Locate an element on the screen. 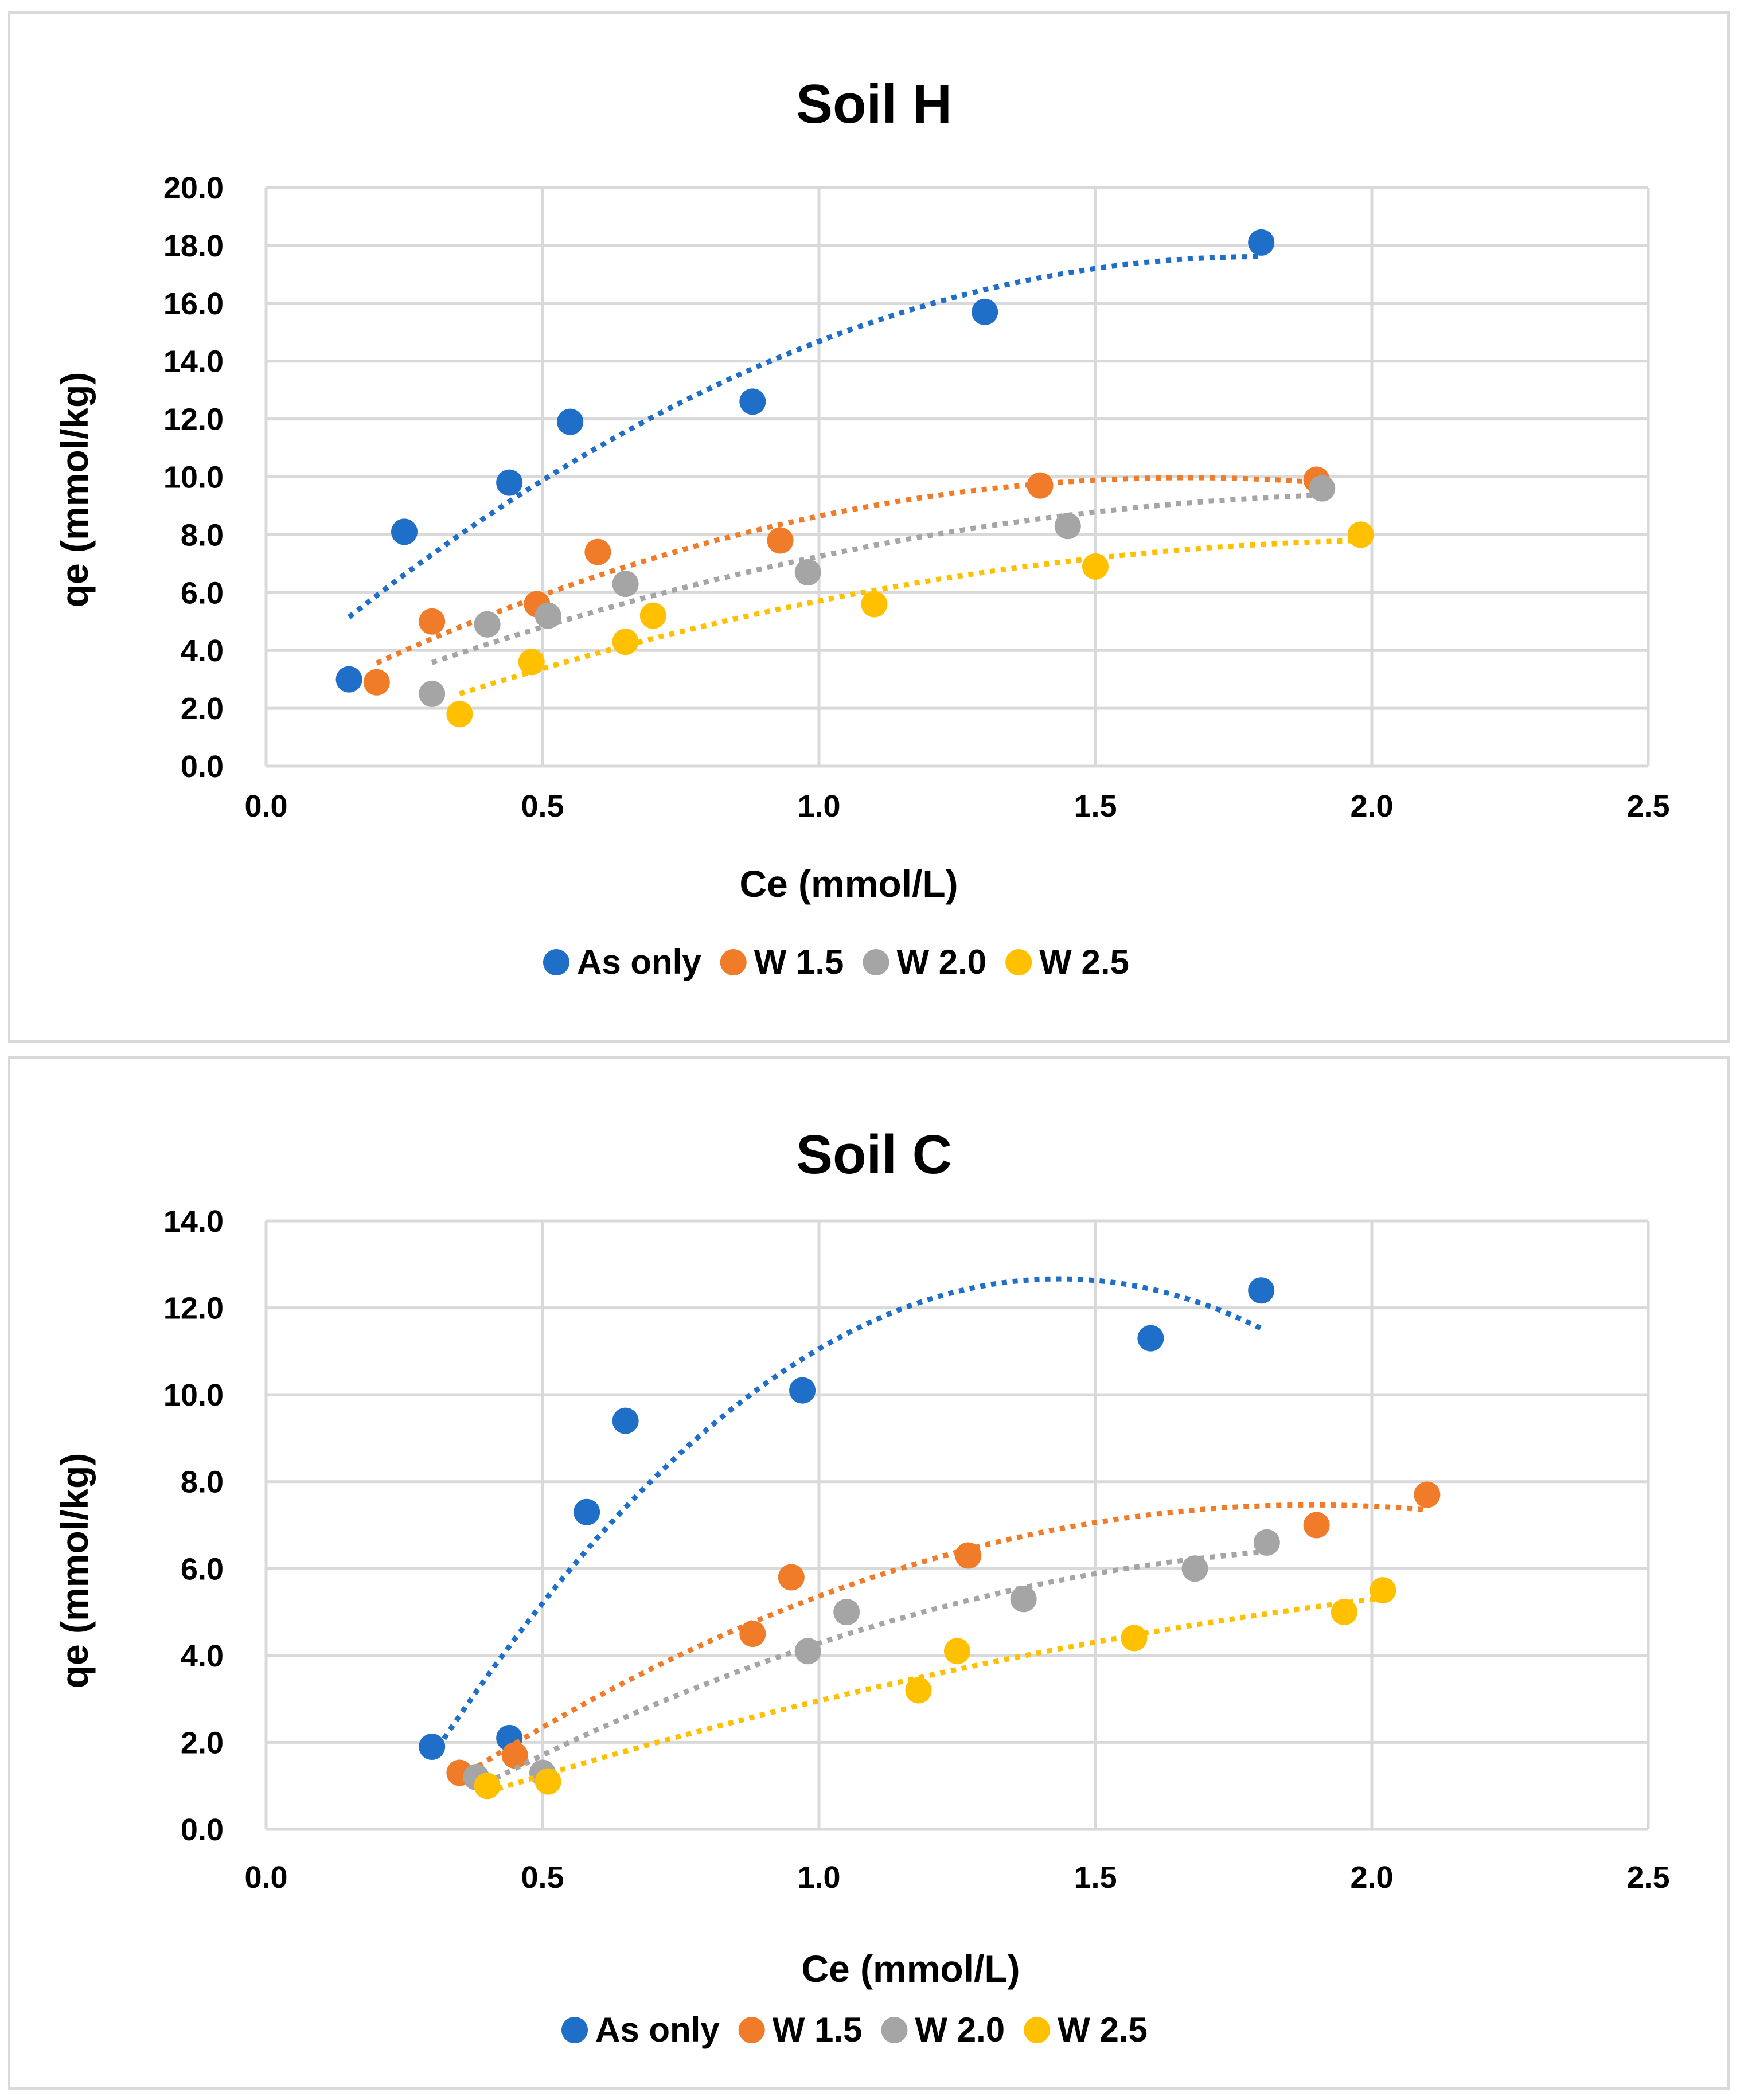  y-tick-label: 8.0 is located at coordinates (202, 535).